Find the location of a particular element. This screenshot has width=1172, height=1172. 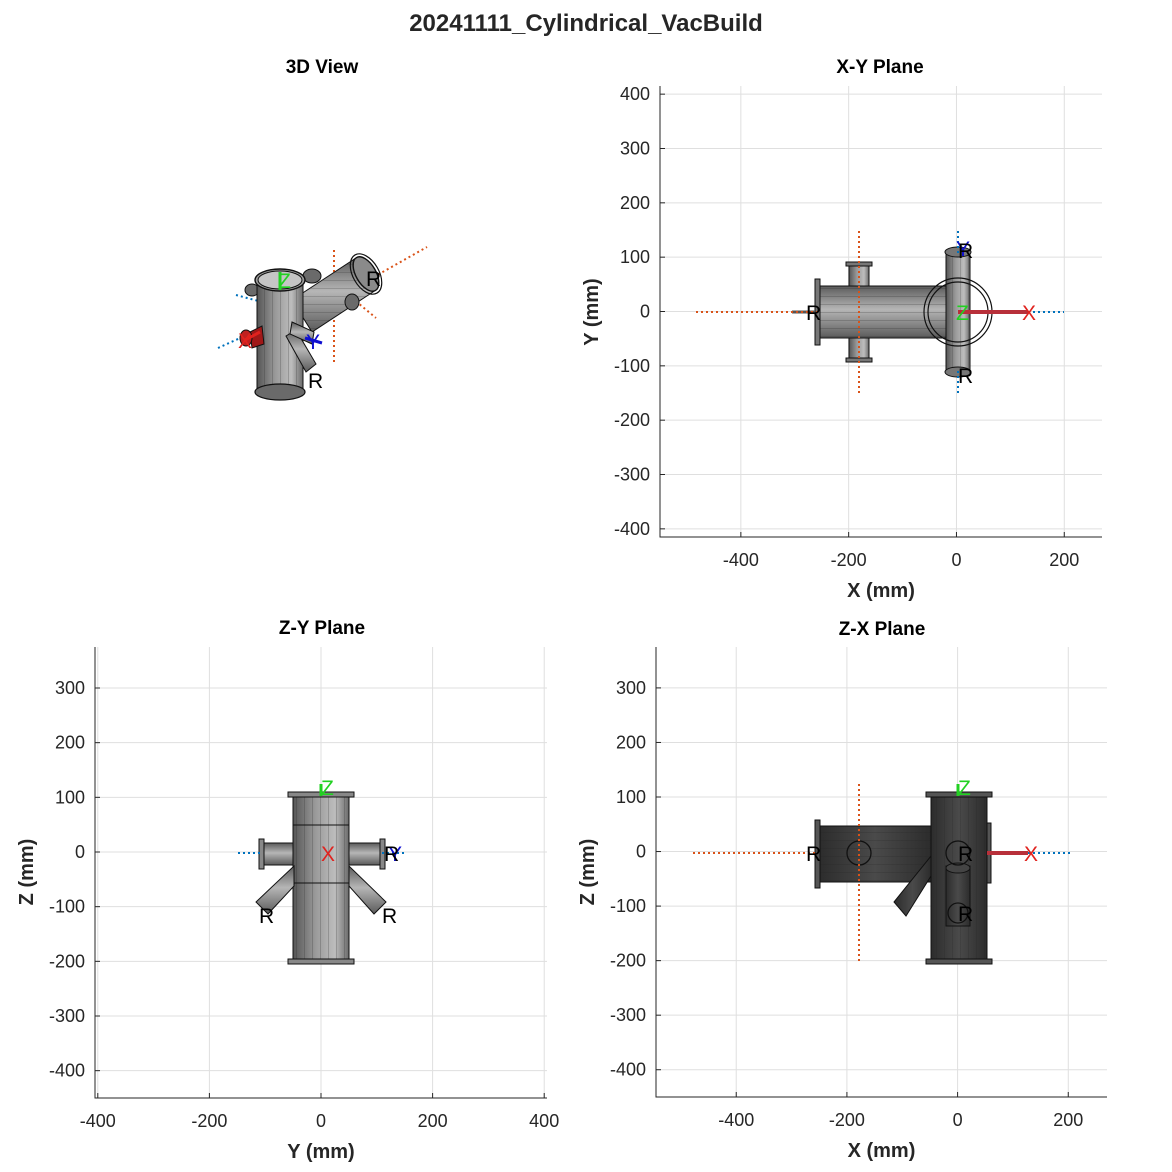

xy-axes is located at coordinates (880, 312).